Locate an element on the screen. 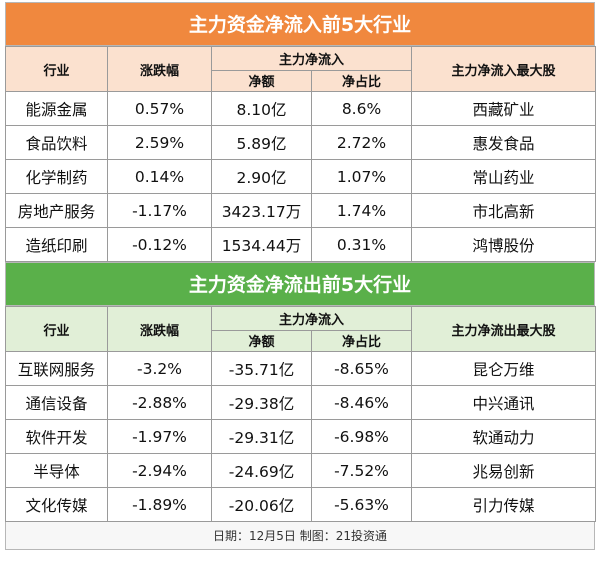 This screenshot has width=600, height=571. cell-amount: 8.10亿 is located at coordinates (261, 108).